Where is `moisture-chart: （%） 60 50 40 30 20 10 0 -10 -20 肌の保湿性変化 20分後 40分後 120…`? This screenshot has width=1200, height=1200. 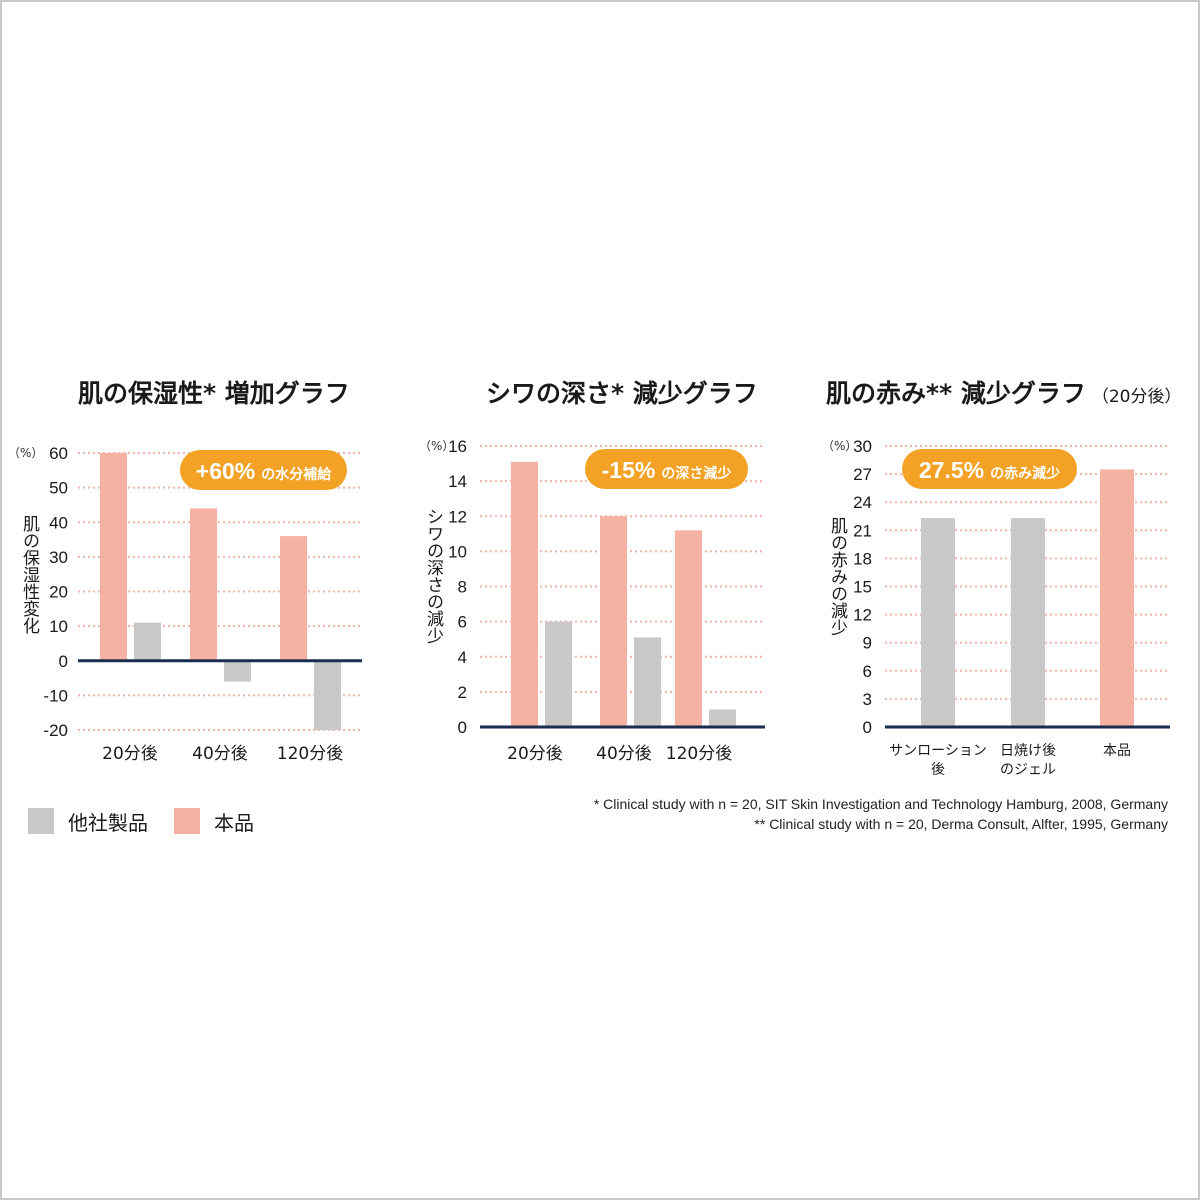
moisture-chart: （%） 60 50 40 30 20 10 0 -10 -20 肌の保湿性変化 20分後 40分後 120… is located at coordinates (185, 604).